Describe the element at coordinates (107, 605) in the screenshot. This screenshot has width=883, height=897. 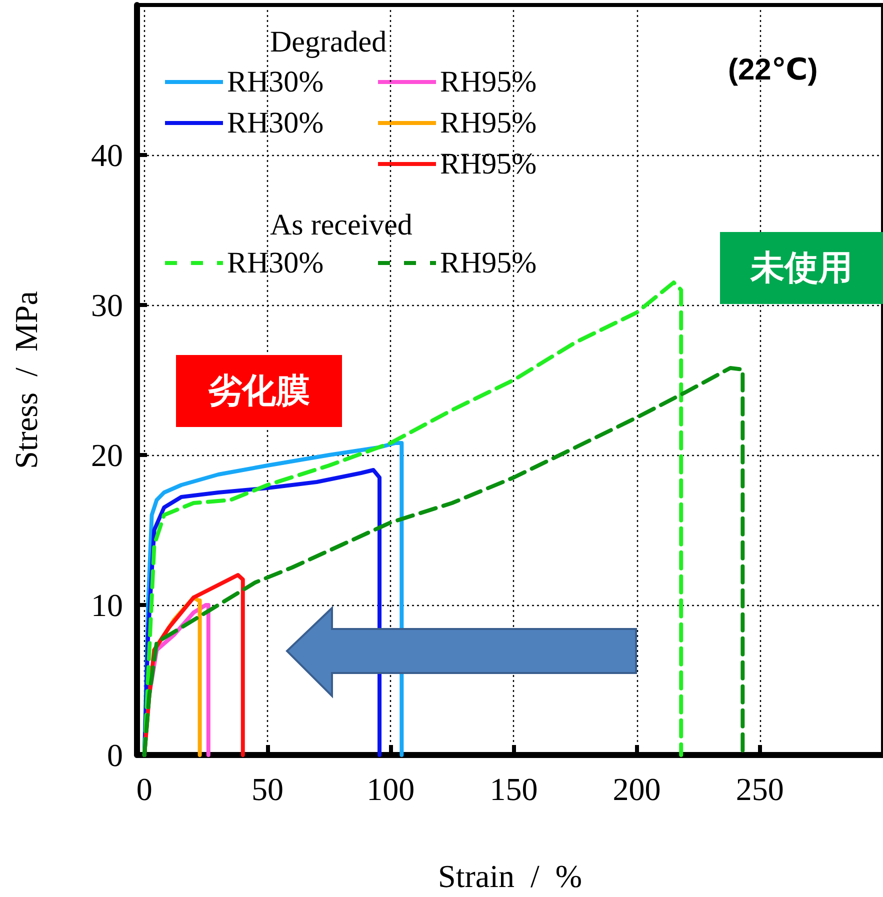
I see `y-tick-label: 10` at that location.